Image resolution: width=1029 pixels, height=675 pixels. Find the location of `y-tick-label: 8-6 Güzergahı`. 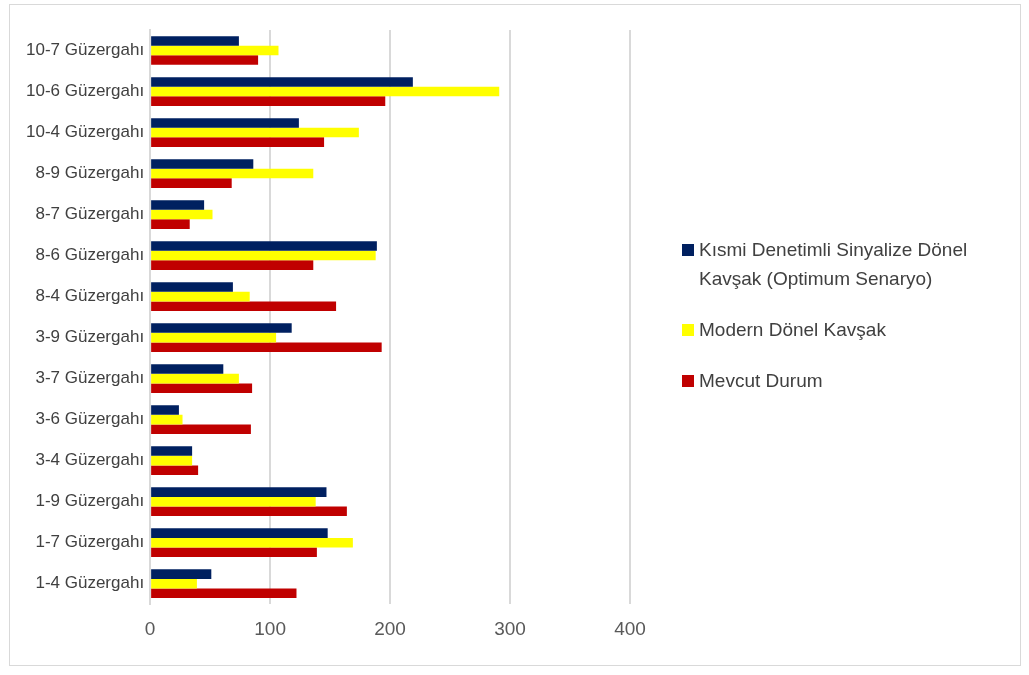

y-tick-label: 8-6 Güzergahı is located at coordinates (90, 255).